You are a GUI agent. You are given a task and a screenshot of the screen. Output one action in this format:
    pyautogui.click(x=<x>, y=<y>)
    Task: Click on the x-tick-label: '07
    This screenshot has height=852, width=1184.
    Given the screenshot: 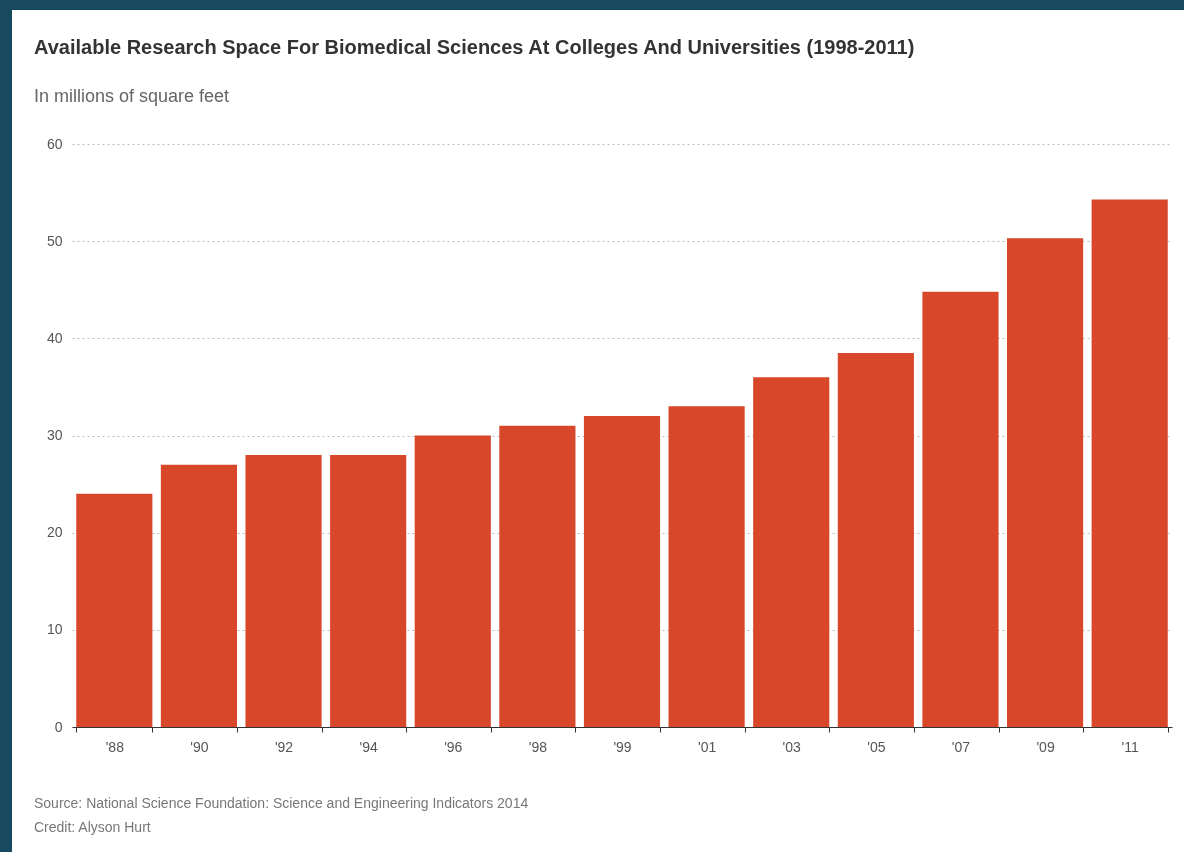 What is the action you would take?
    pyautogui.click(x=961, y=746)
    